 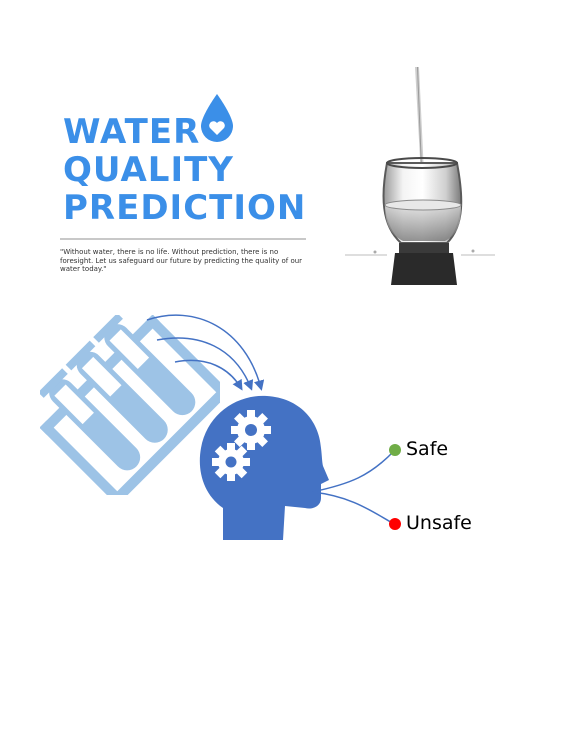 What do you see at coordinates (264, 467) in the screenshot?
I see `head-gears-icon` at bounding box center [264, 467].